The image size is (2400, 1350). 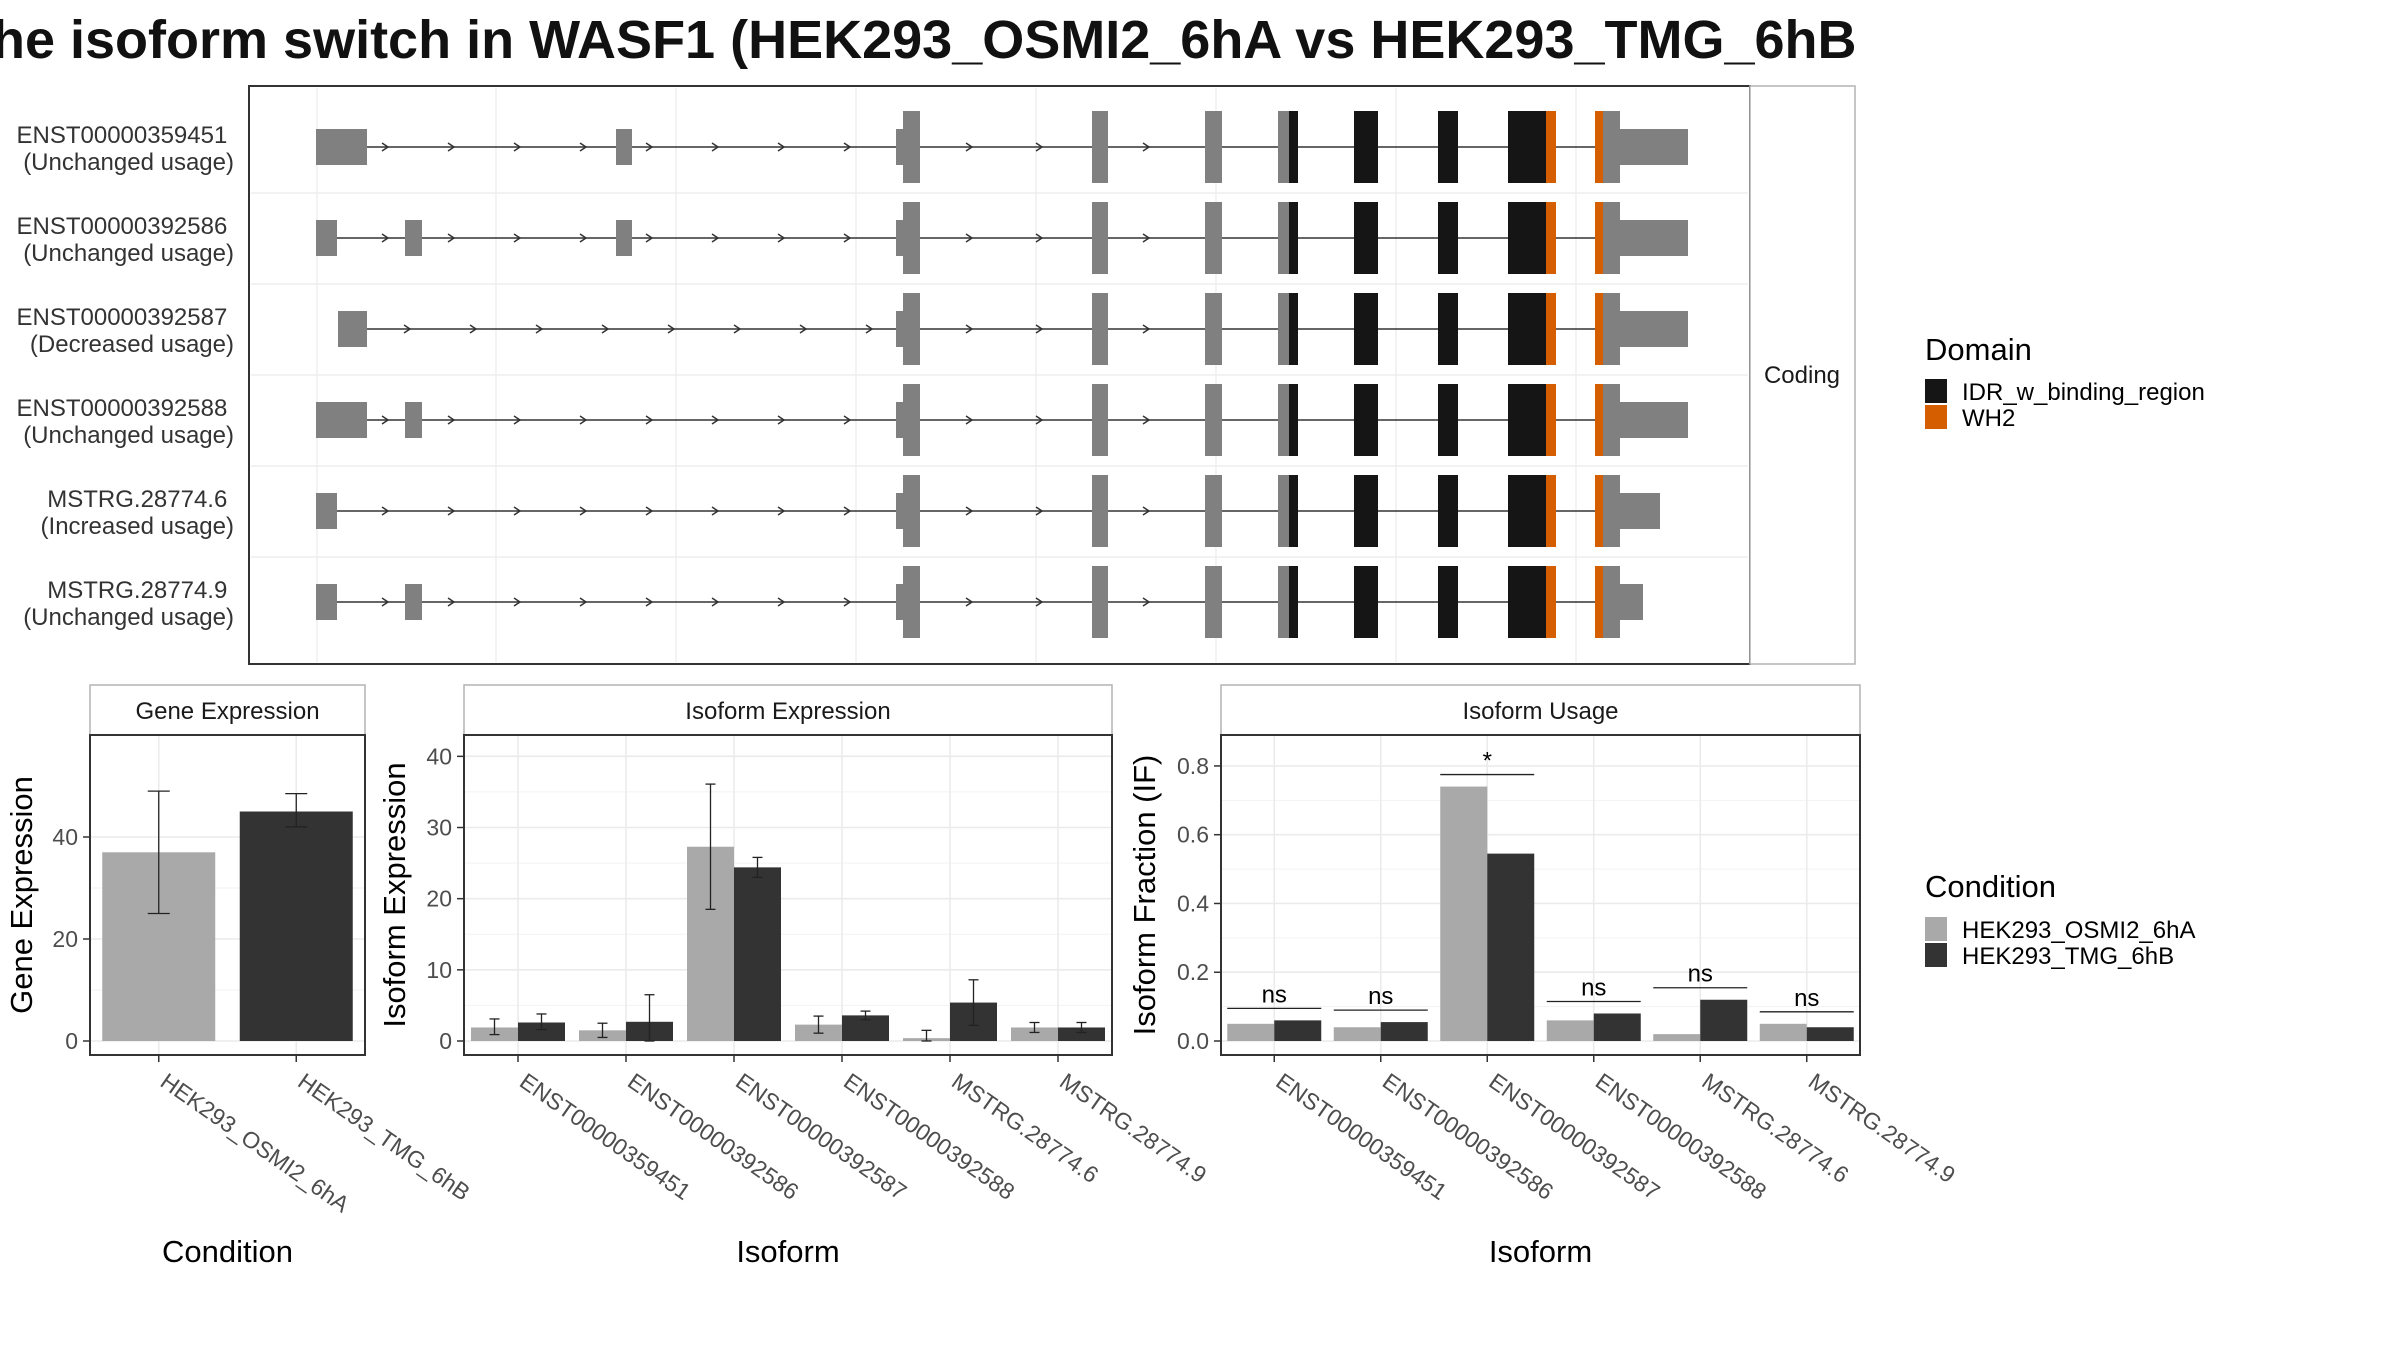 I want to click on strip-label: Gene Expression, so click(x=227, y=711).